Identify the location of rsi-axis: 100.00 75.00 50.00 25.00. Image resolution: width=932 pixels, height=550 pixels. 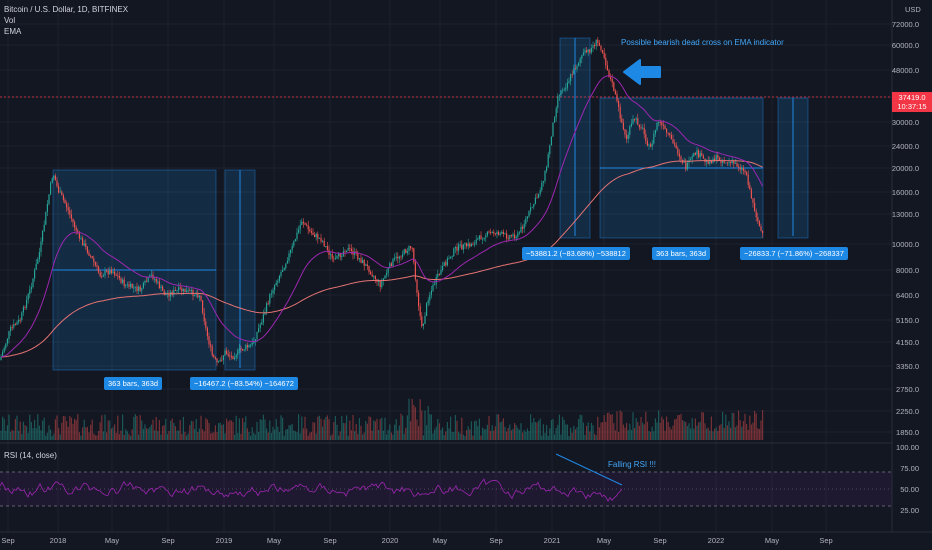
(907, 479).